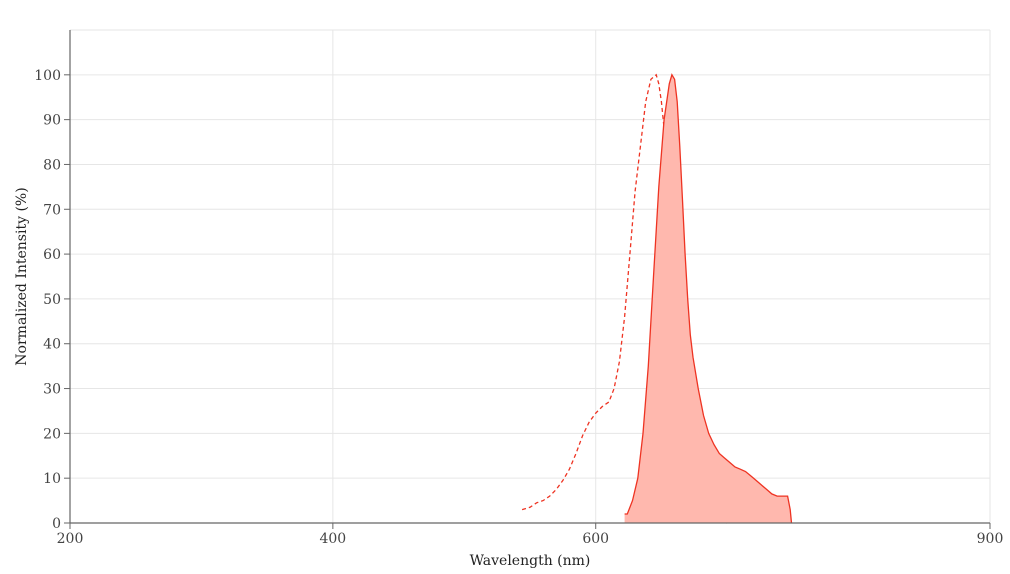  I want to click on y-tick-label: 40, so click(52, 345).